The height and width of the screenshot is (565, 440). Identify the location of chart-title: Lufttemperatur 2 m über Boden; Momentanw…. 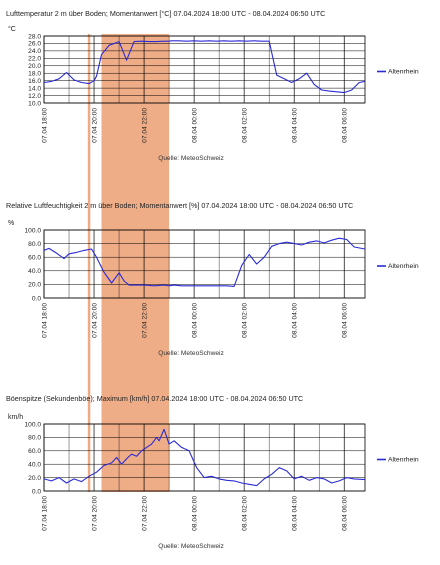
(165, 13).